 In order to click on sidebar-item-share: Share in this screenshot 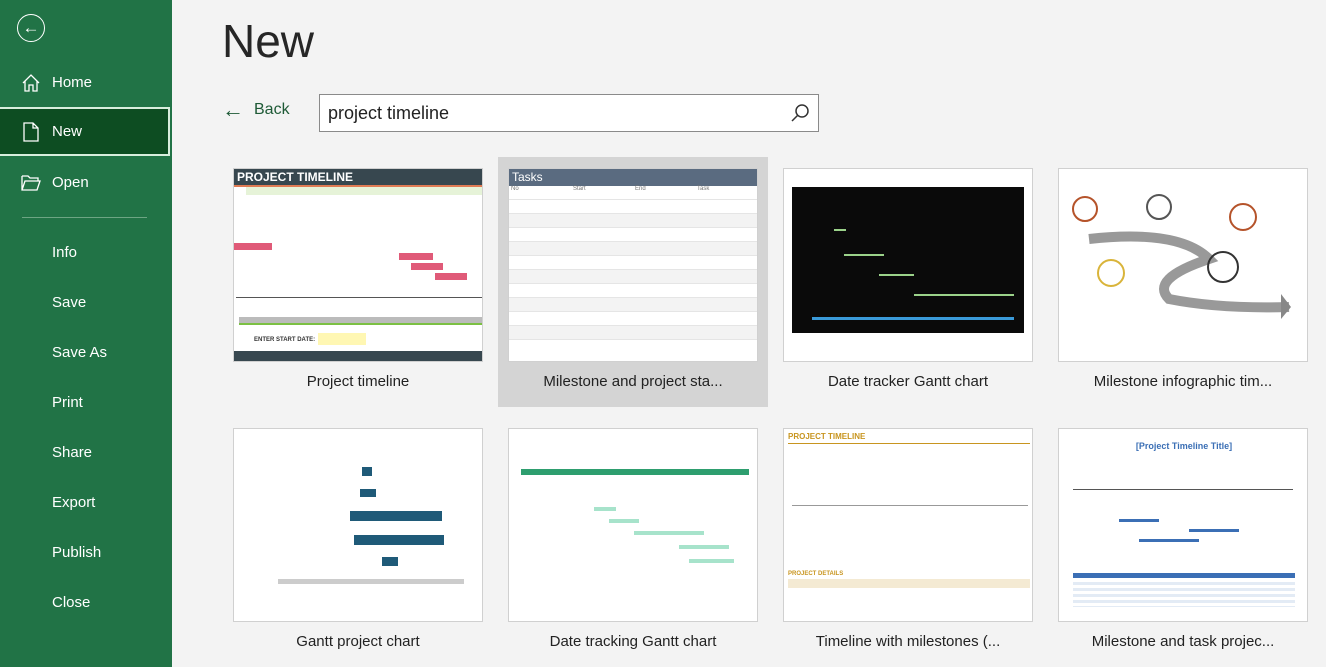, I will do `click(85, 452)`.